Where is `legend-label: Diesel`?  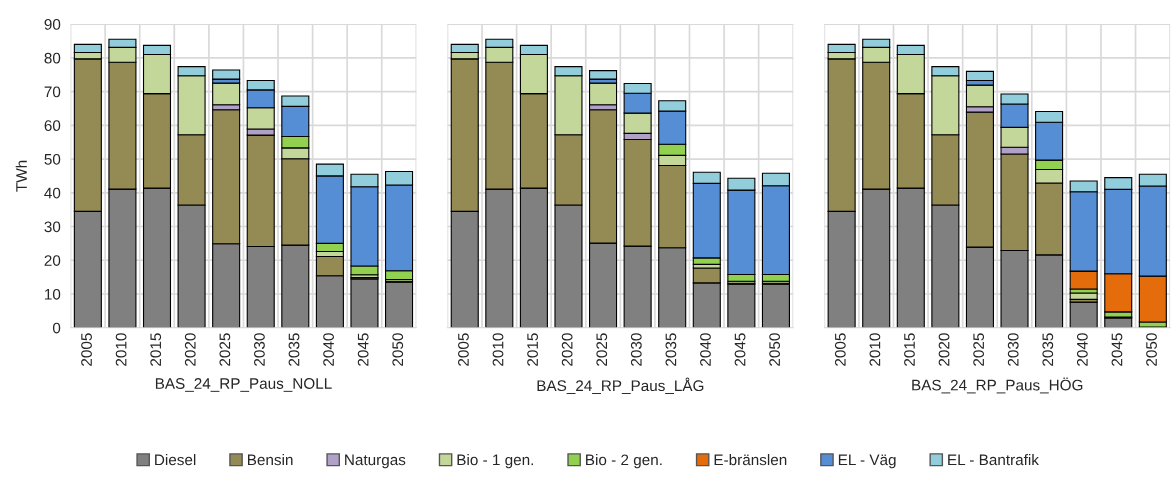 legend-label: Diesel is located at coordinates (175, 460).